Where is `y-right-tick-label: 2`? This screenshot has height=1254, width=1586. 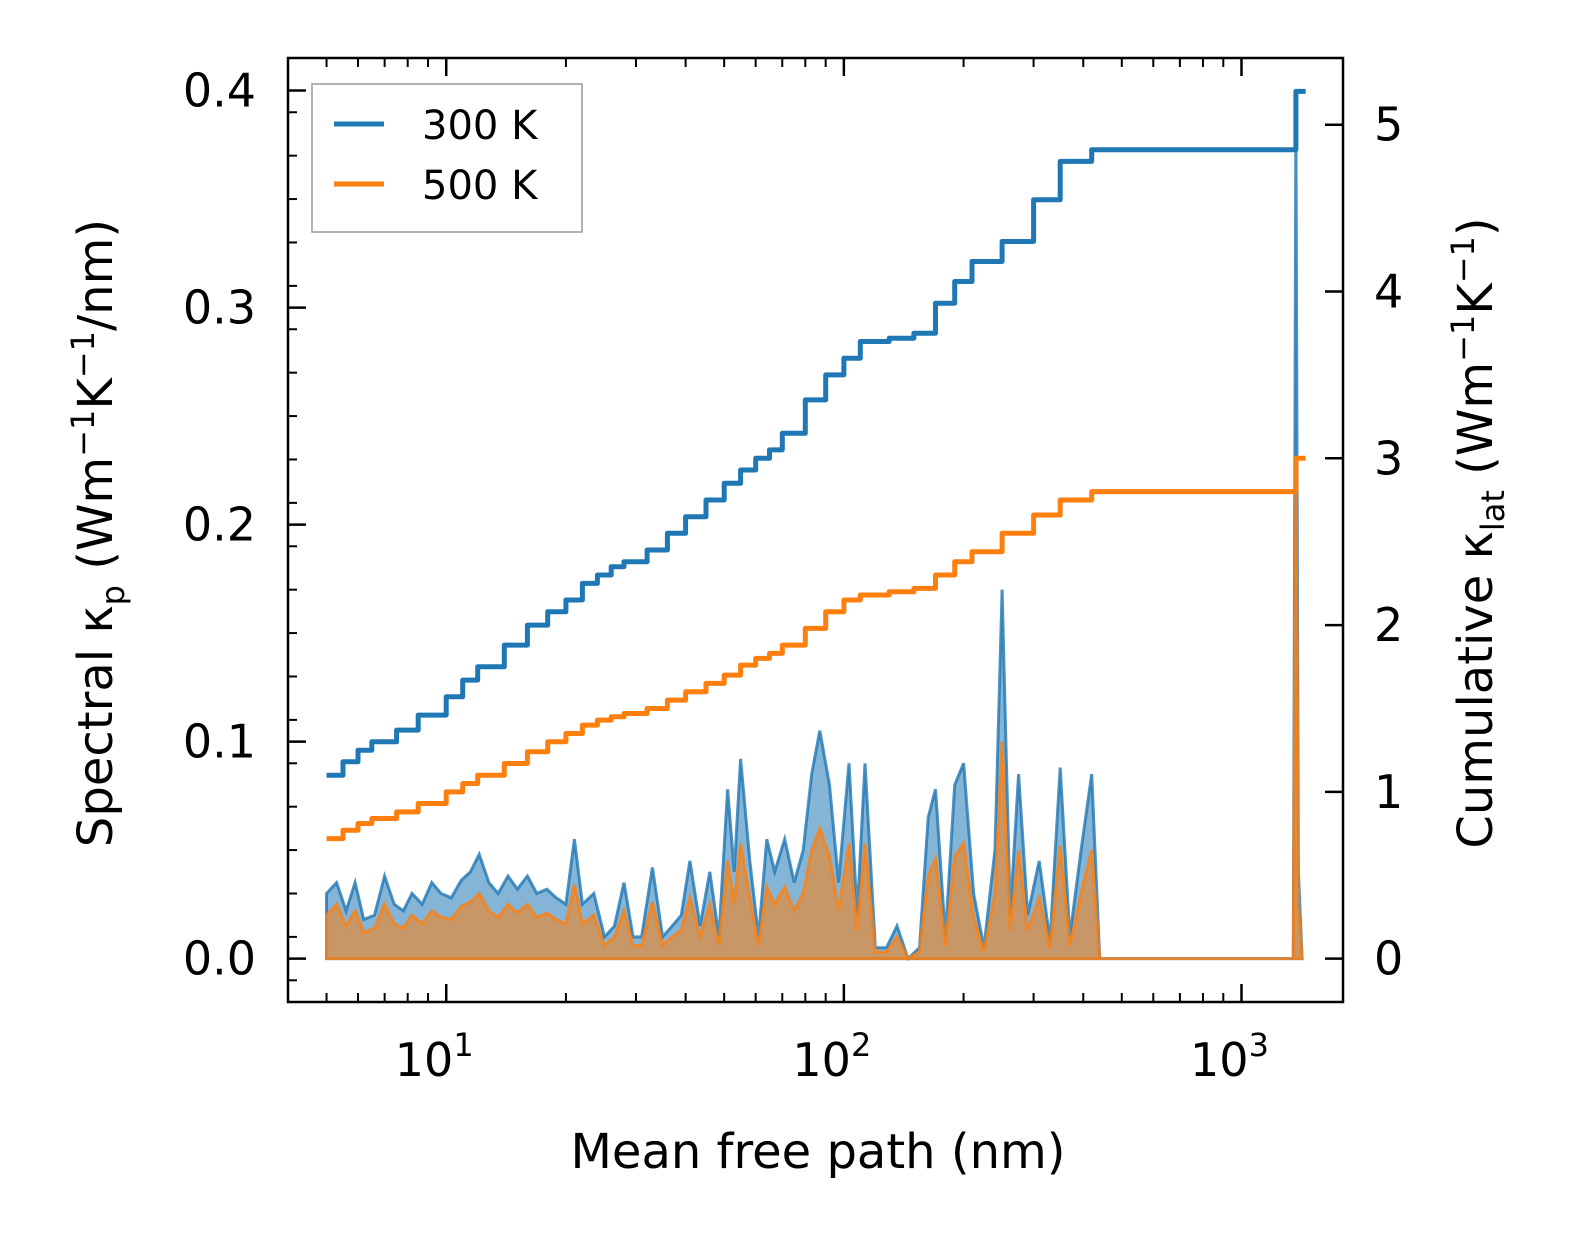 y-right-tick-label: 2 is located at coordinates (1388, 625).